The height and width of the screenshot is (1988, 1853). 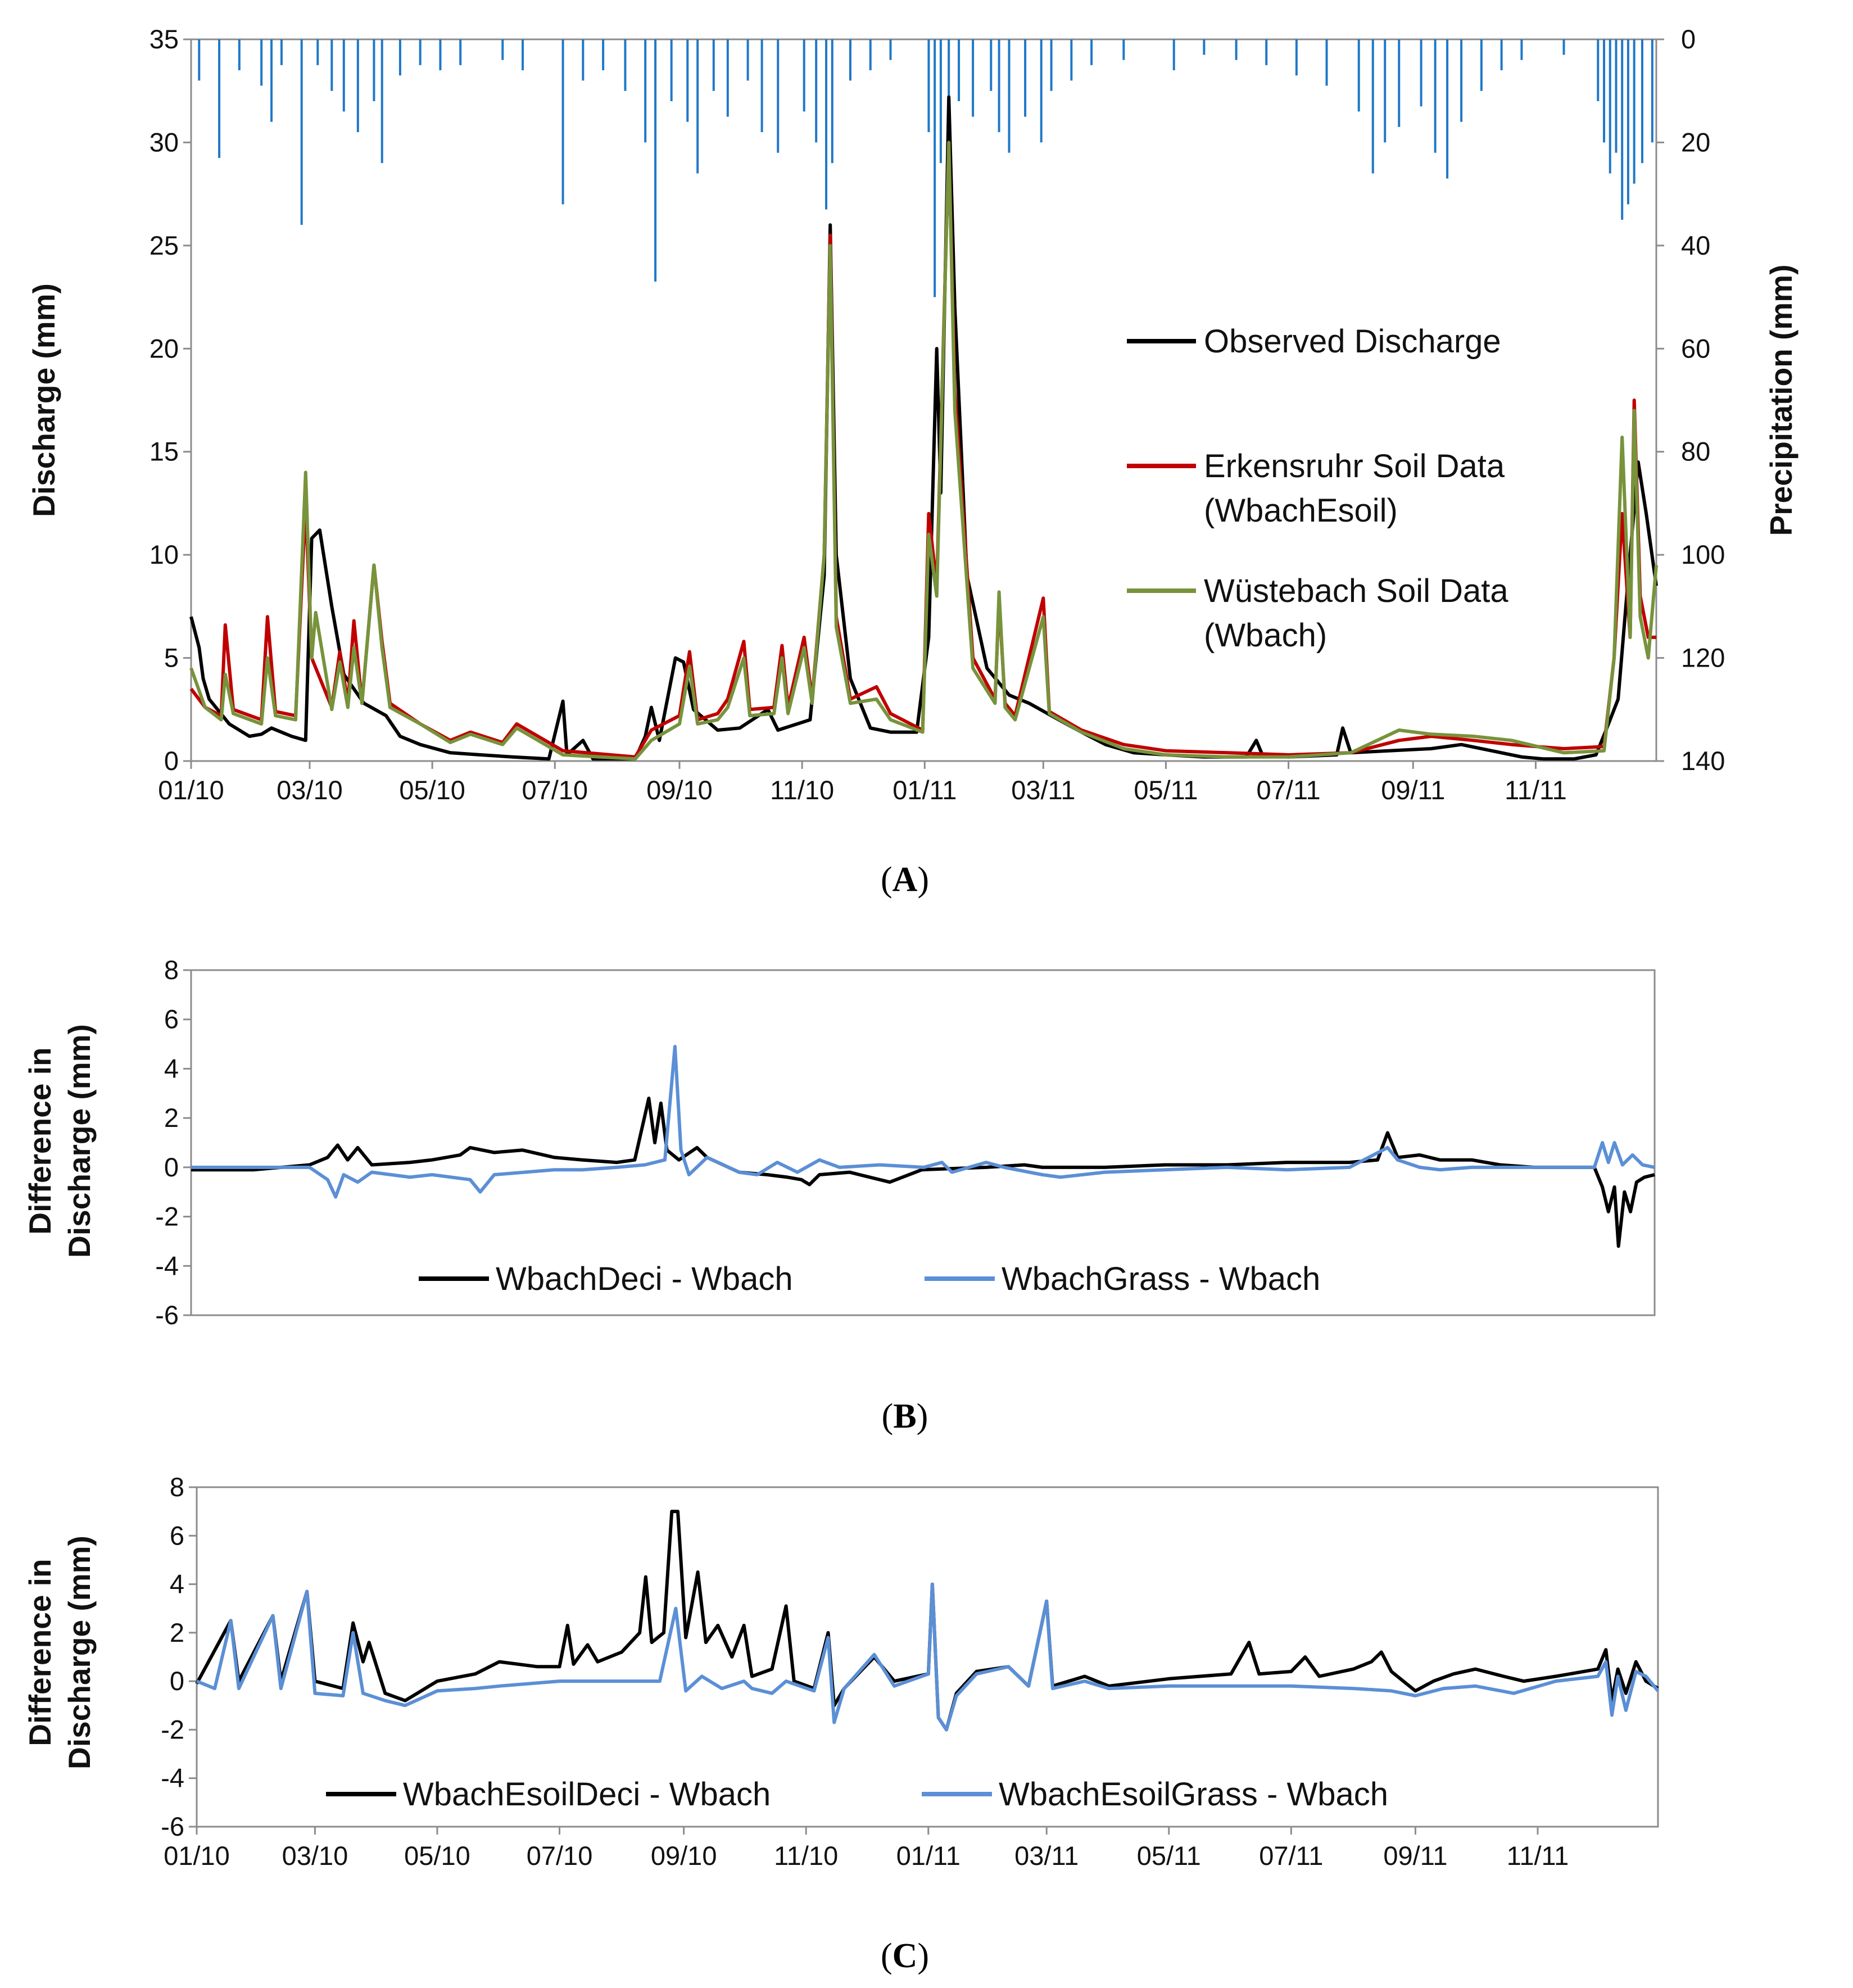 What do you see at coordinates (1166, 790) in the screenshot?
I see `xtick-label-a: 05/11` at bounding box center [1166, 790].